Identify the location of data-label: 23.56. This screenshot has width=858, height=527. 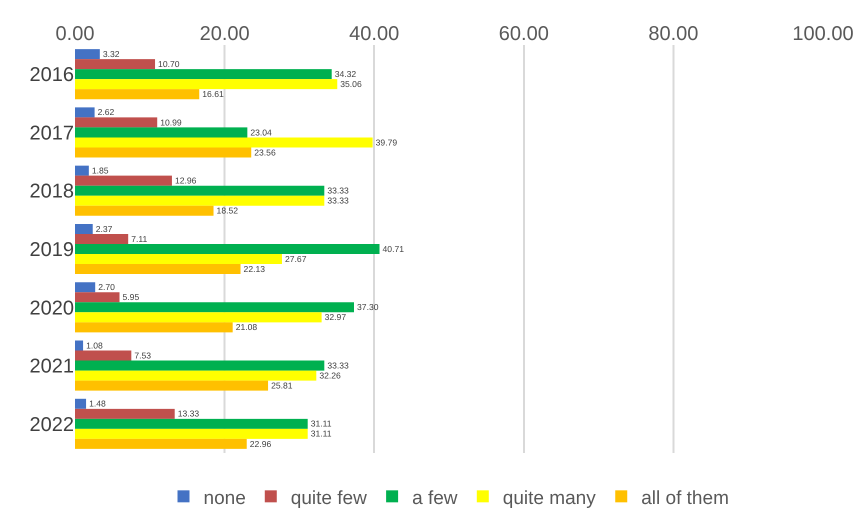
(265, 152).